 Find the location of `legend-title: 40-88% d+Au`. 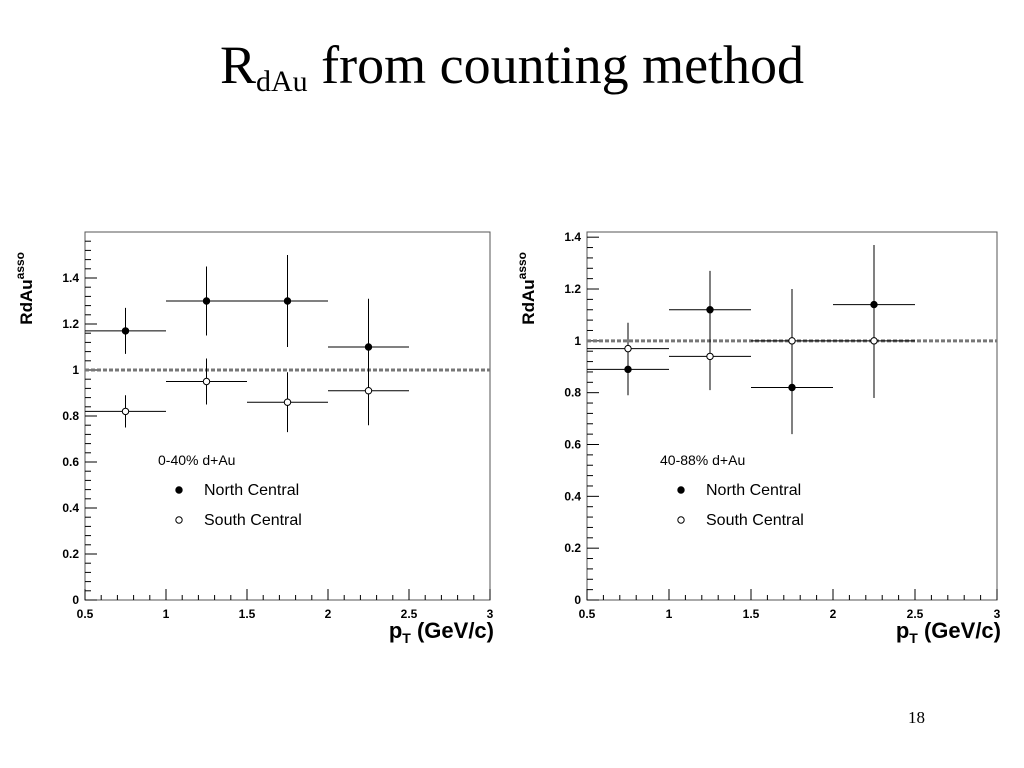

legend-title: 40-88% d+Au is located at coordinates (702, 460).